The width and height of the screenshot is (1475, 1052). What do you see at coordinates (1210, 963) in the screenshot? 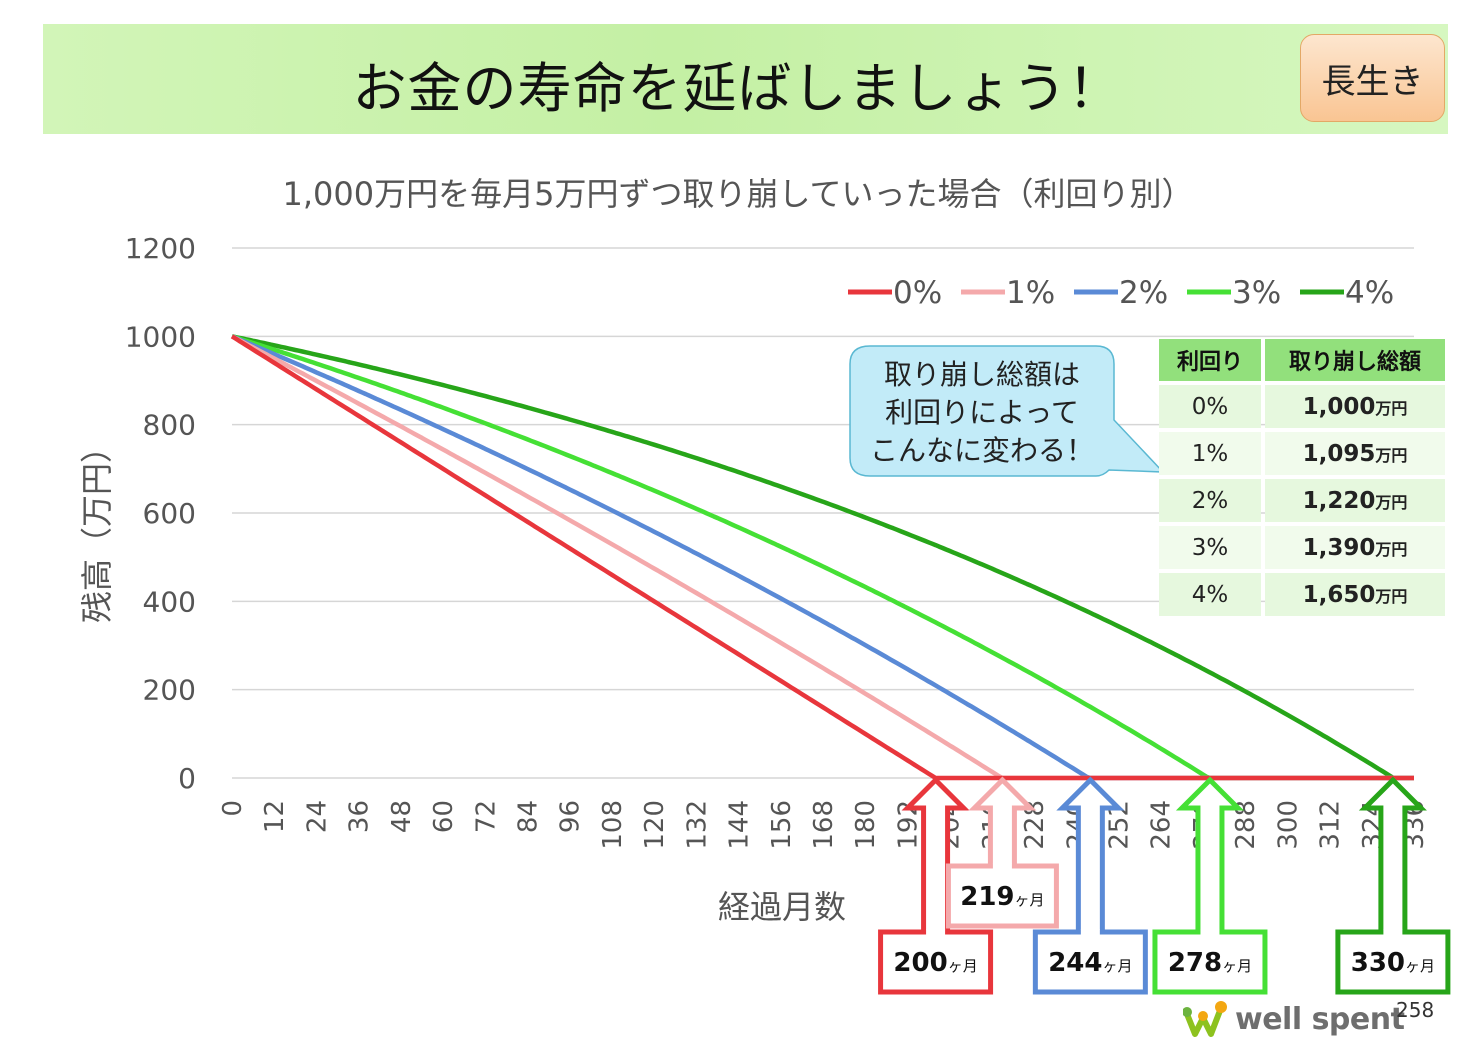
I see `depletion-label-3%: 278ヶ月` at bounding box center [1210, 963].